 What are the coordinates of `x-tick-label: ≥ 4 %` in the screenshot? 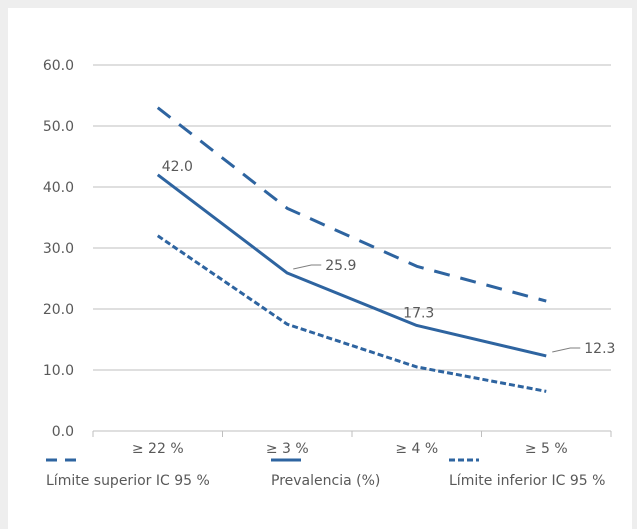 It's located at (416, 449).